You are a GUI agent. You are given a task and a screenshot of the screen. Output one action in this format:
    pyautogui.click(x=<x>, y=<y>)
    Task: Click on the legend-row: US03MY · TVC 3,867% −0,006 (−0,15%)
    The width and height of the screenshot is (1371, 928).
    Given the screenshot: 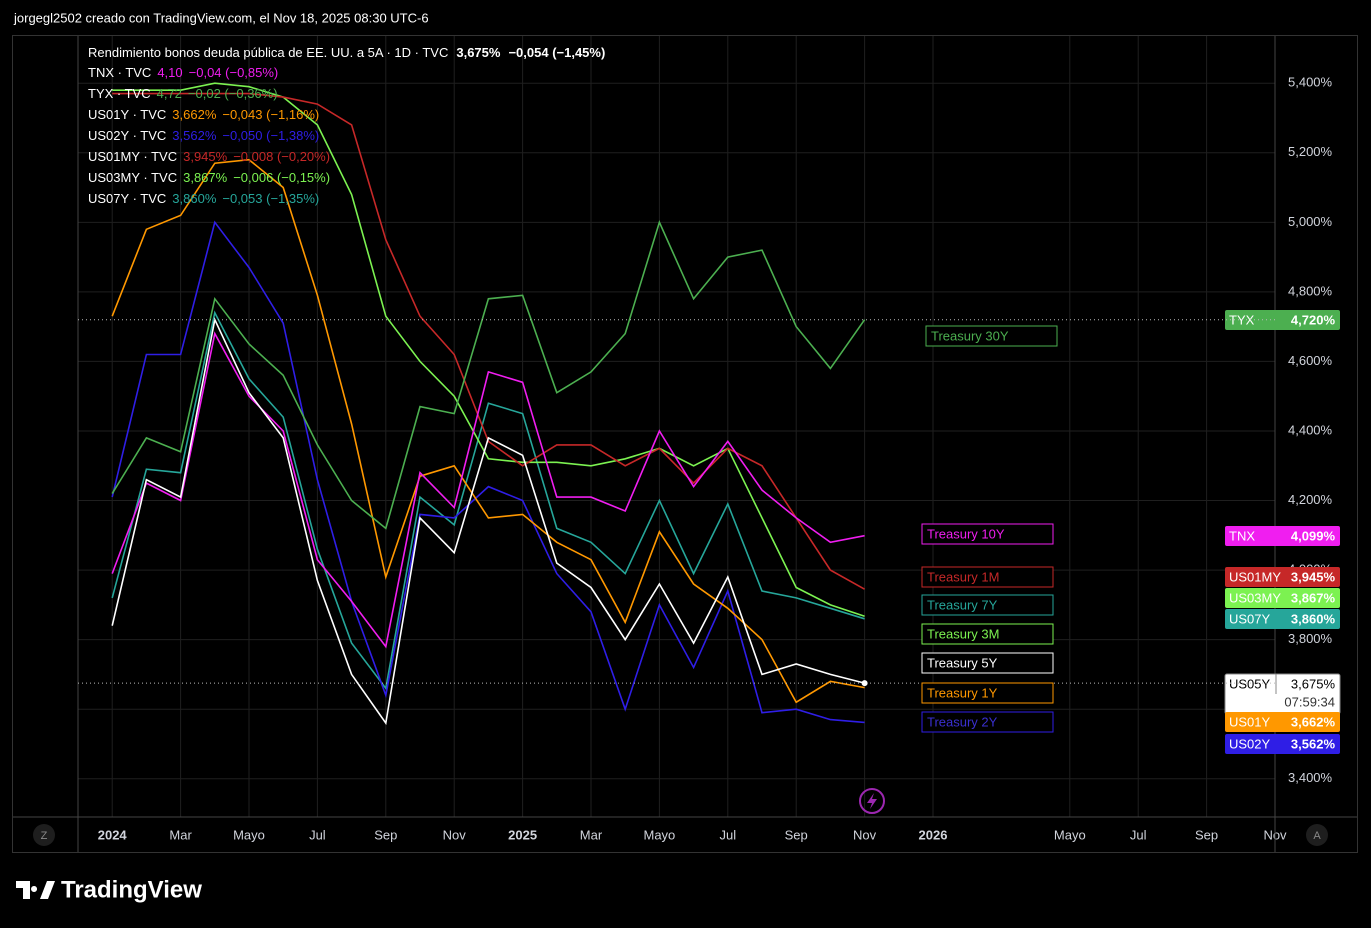 What is the action you would take?
    pyautogui.click(x=209, y=177)
    